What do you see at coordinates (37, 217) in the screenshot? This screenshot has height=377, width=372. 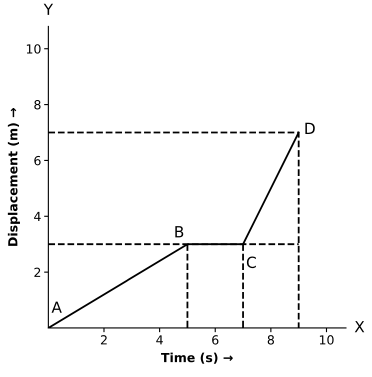 I see `y-tick-label: 4` at bounding box center [37, 217].